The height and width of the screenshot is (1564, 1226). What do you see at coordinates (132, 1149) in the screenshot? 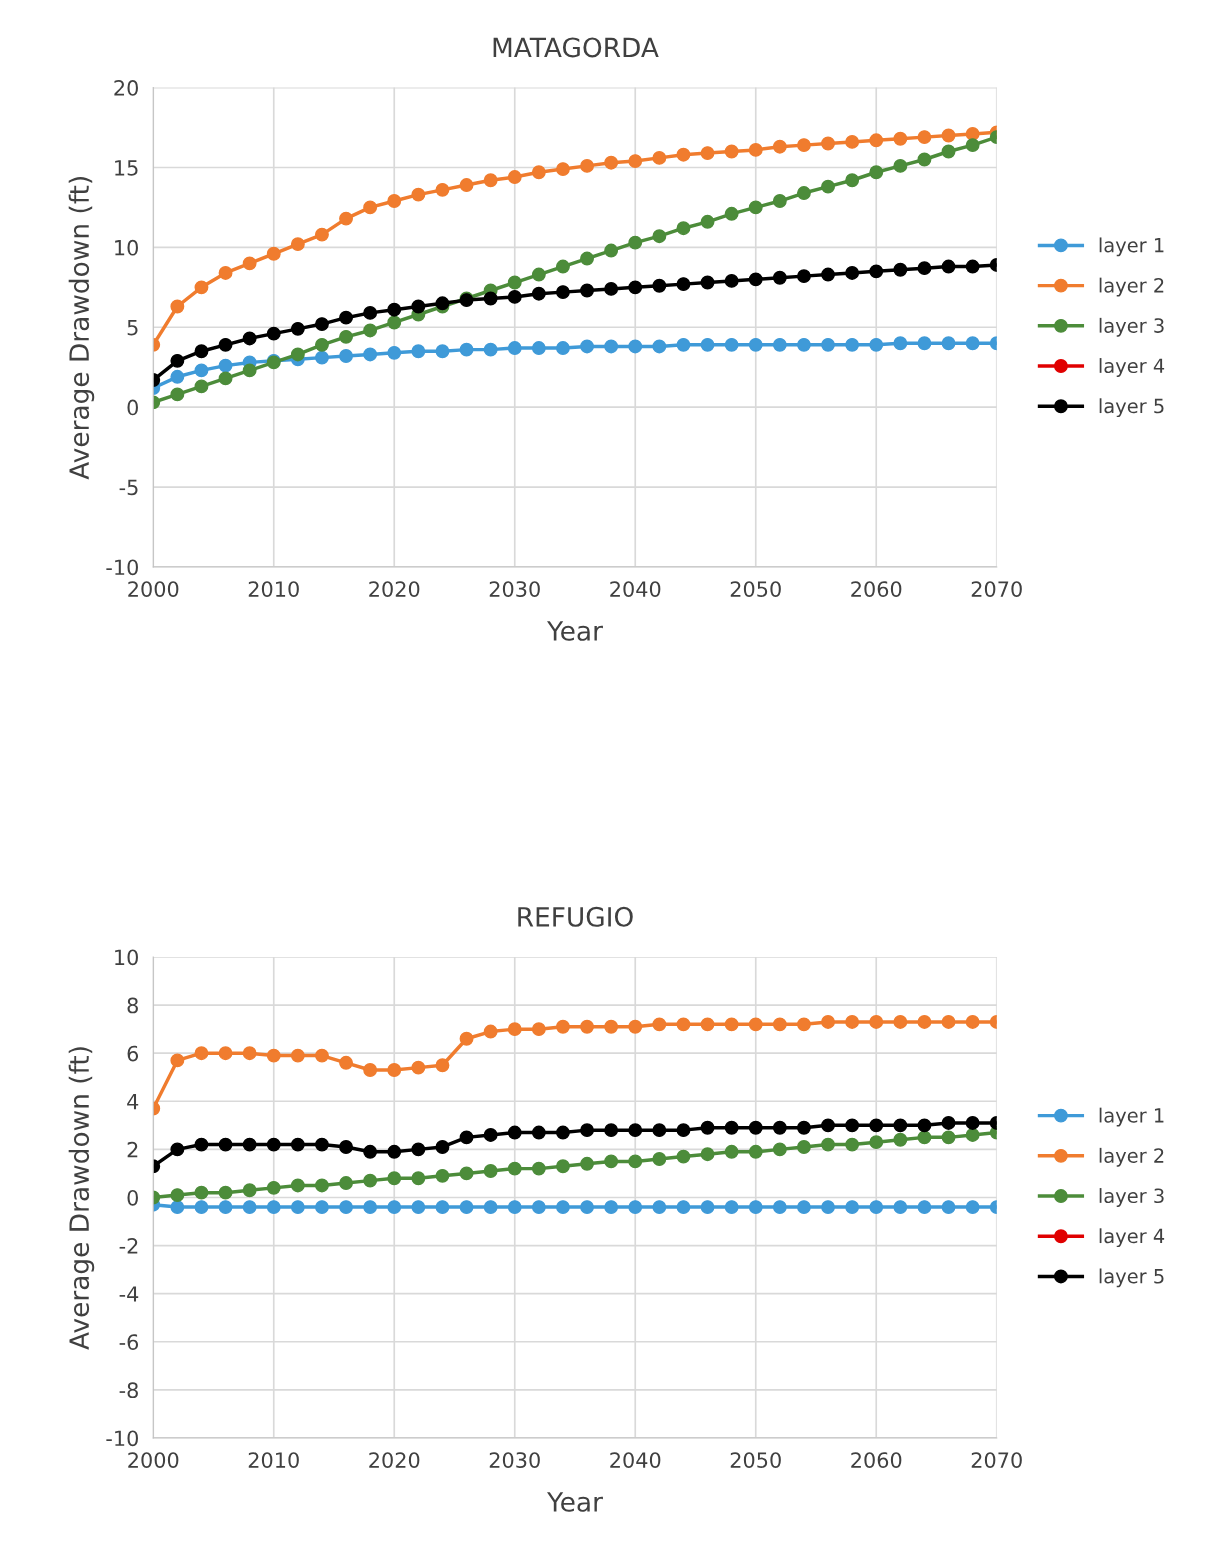
I see `y-tick-label: 2` at bounding box center [132, 1149].